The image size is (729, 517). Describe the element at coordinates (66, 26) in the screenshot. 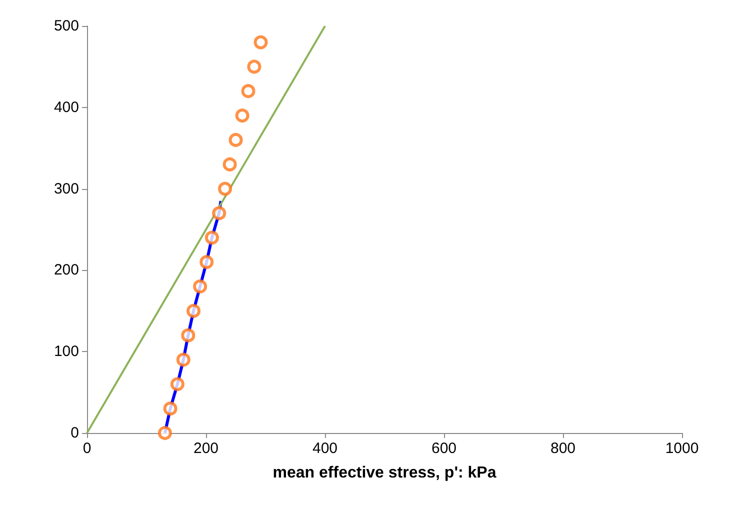

I see `y-tick-label: 500` at that location.